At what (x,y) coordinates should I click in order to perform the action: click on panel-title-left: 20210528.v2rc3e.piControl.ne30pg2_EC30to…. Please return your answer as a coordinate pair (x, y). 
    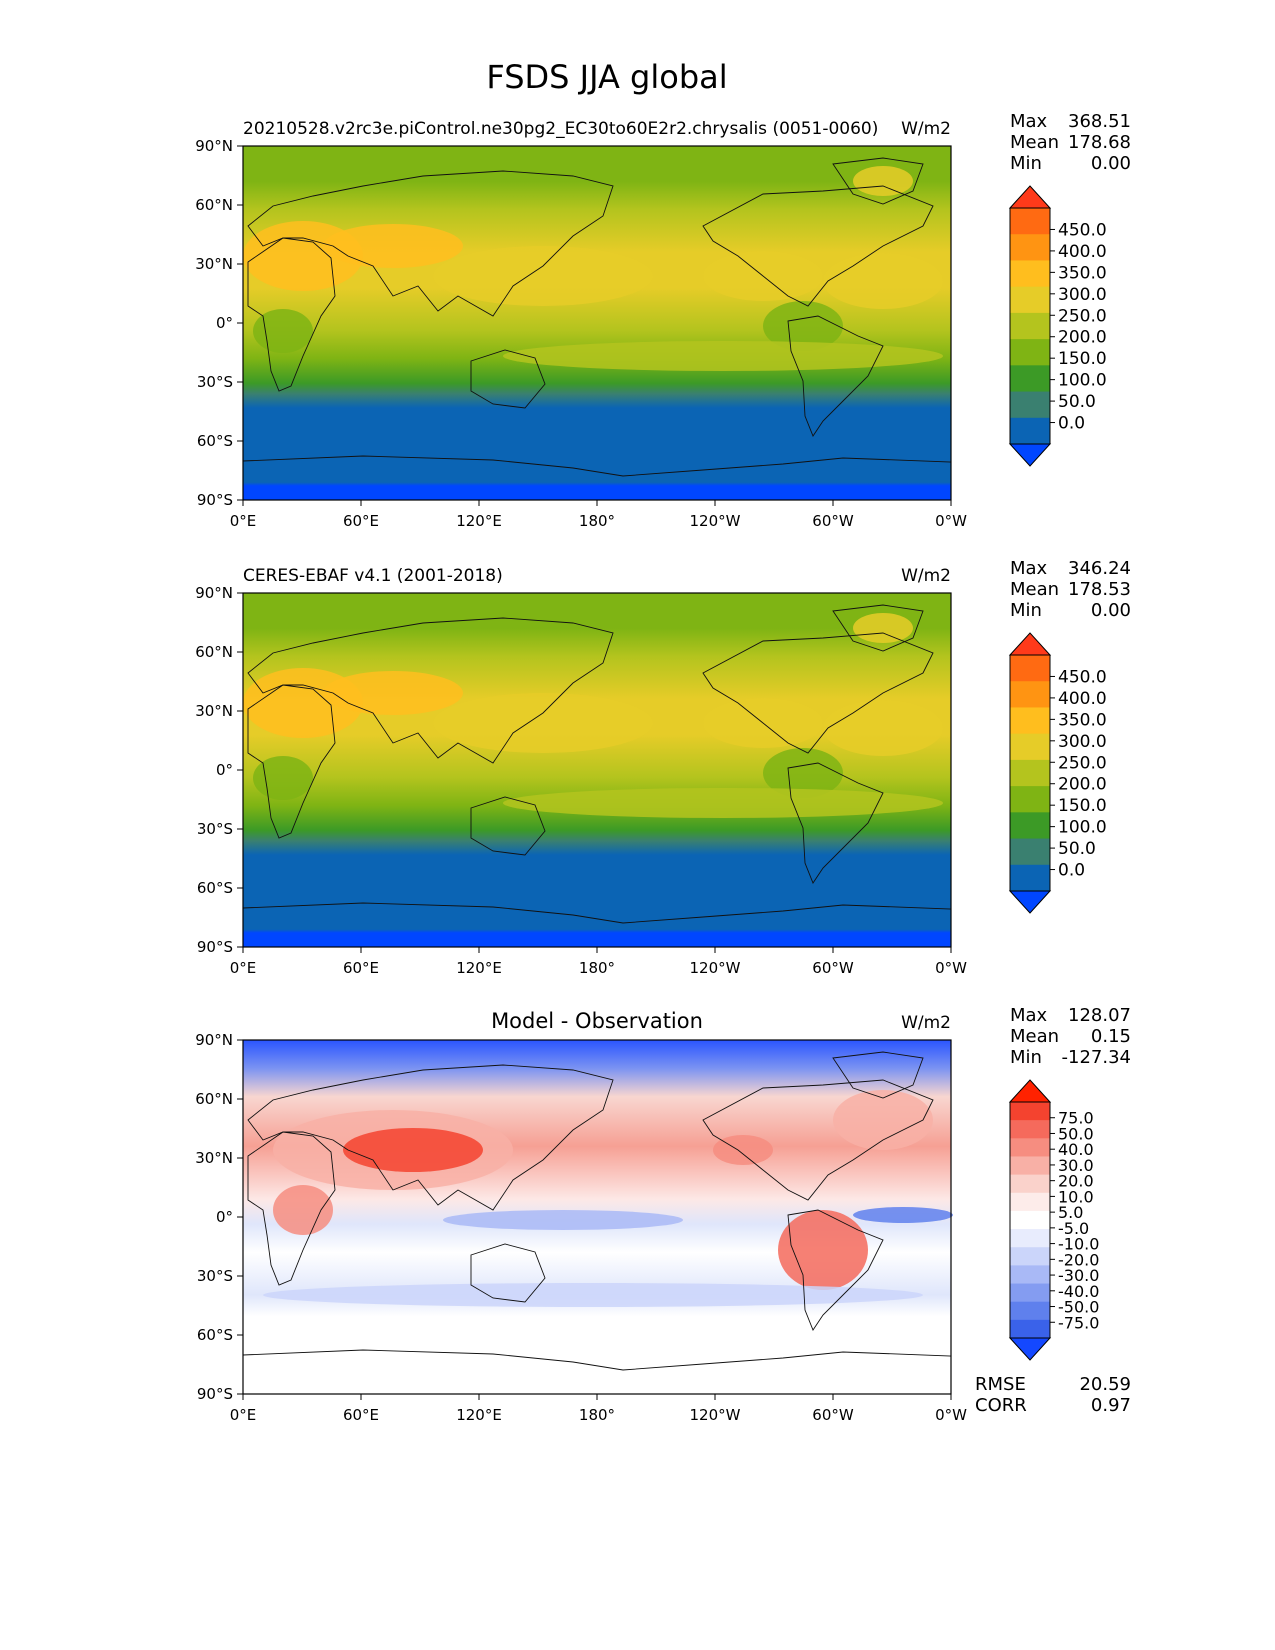
    Looking at the image, I should click on (560, 129).